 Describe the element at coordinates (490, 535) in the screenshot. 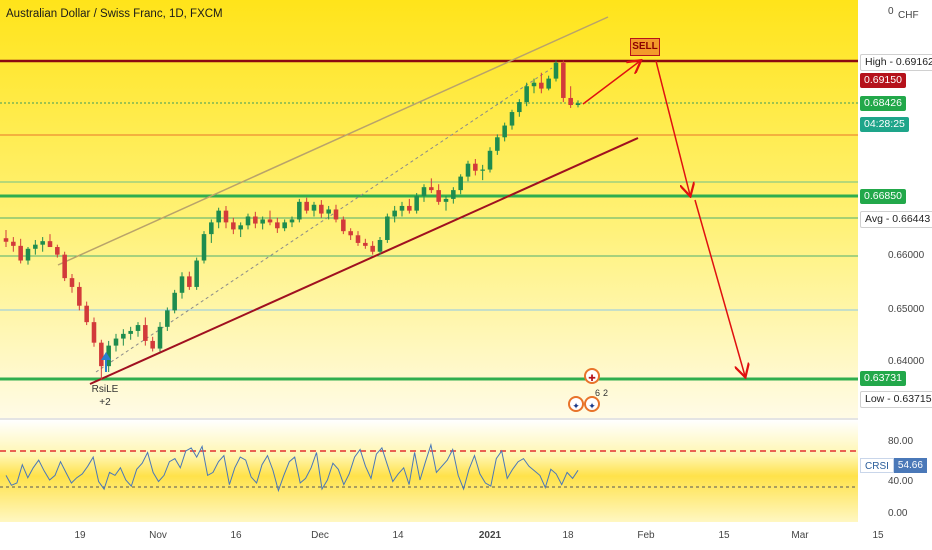

I see `date-tick-5: 2021` at that location.